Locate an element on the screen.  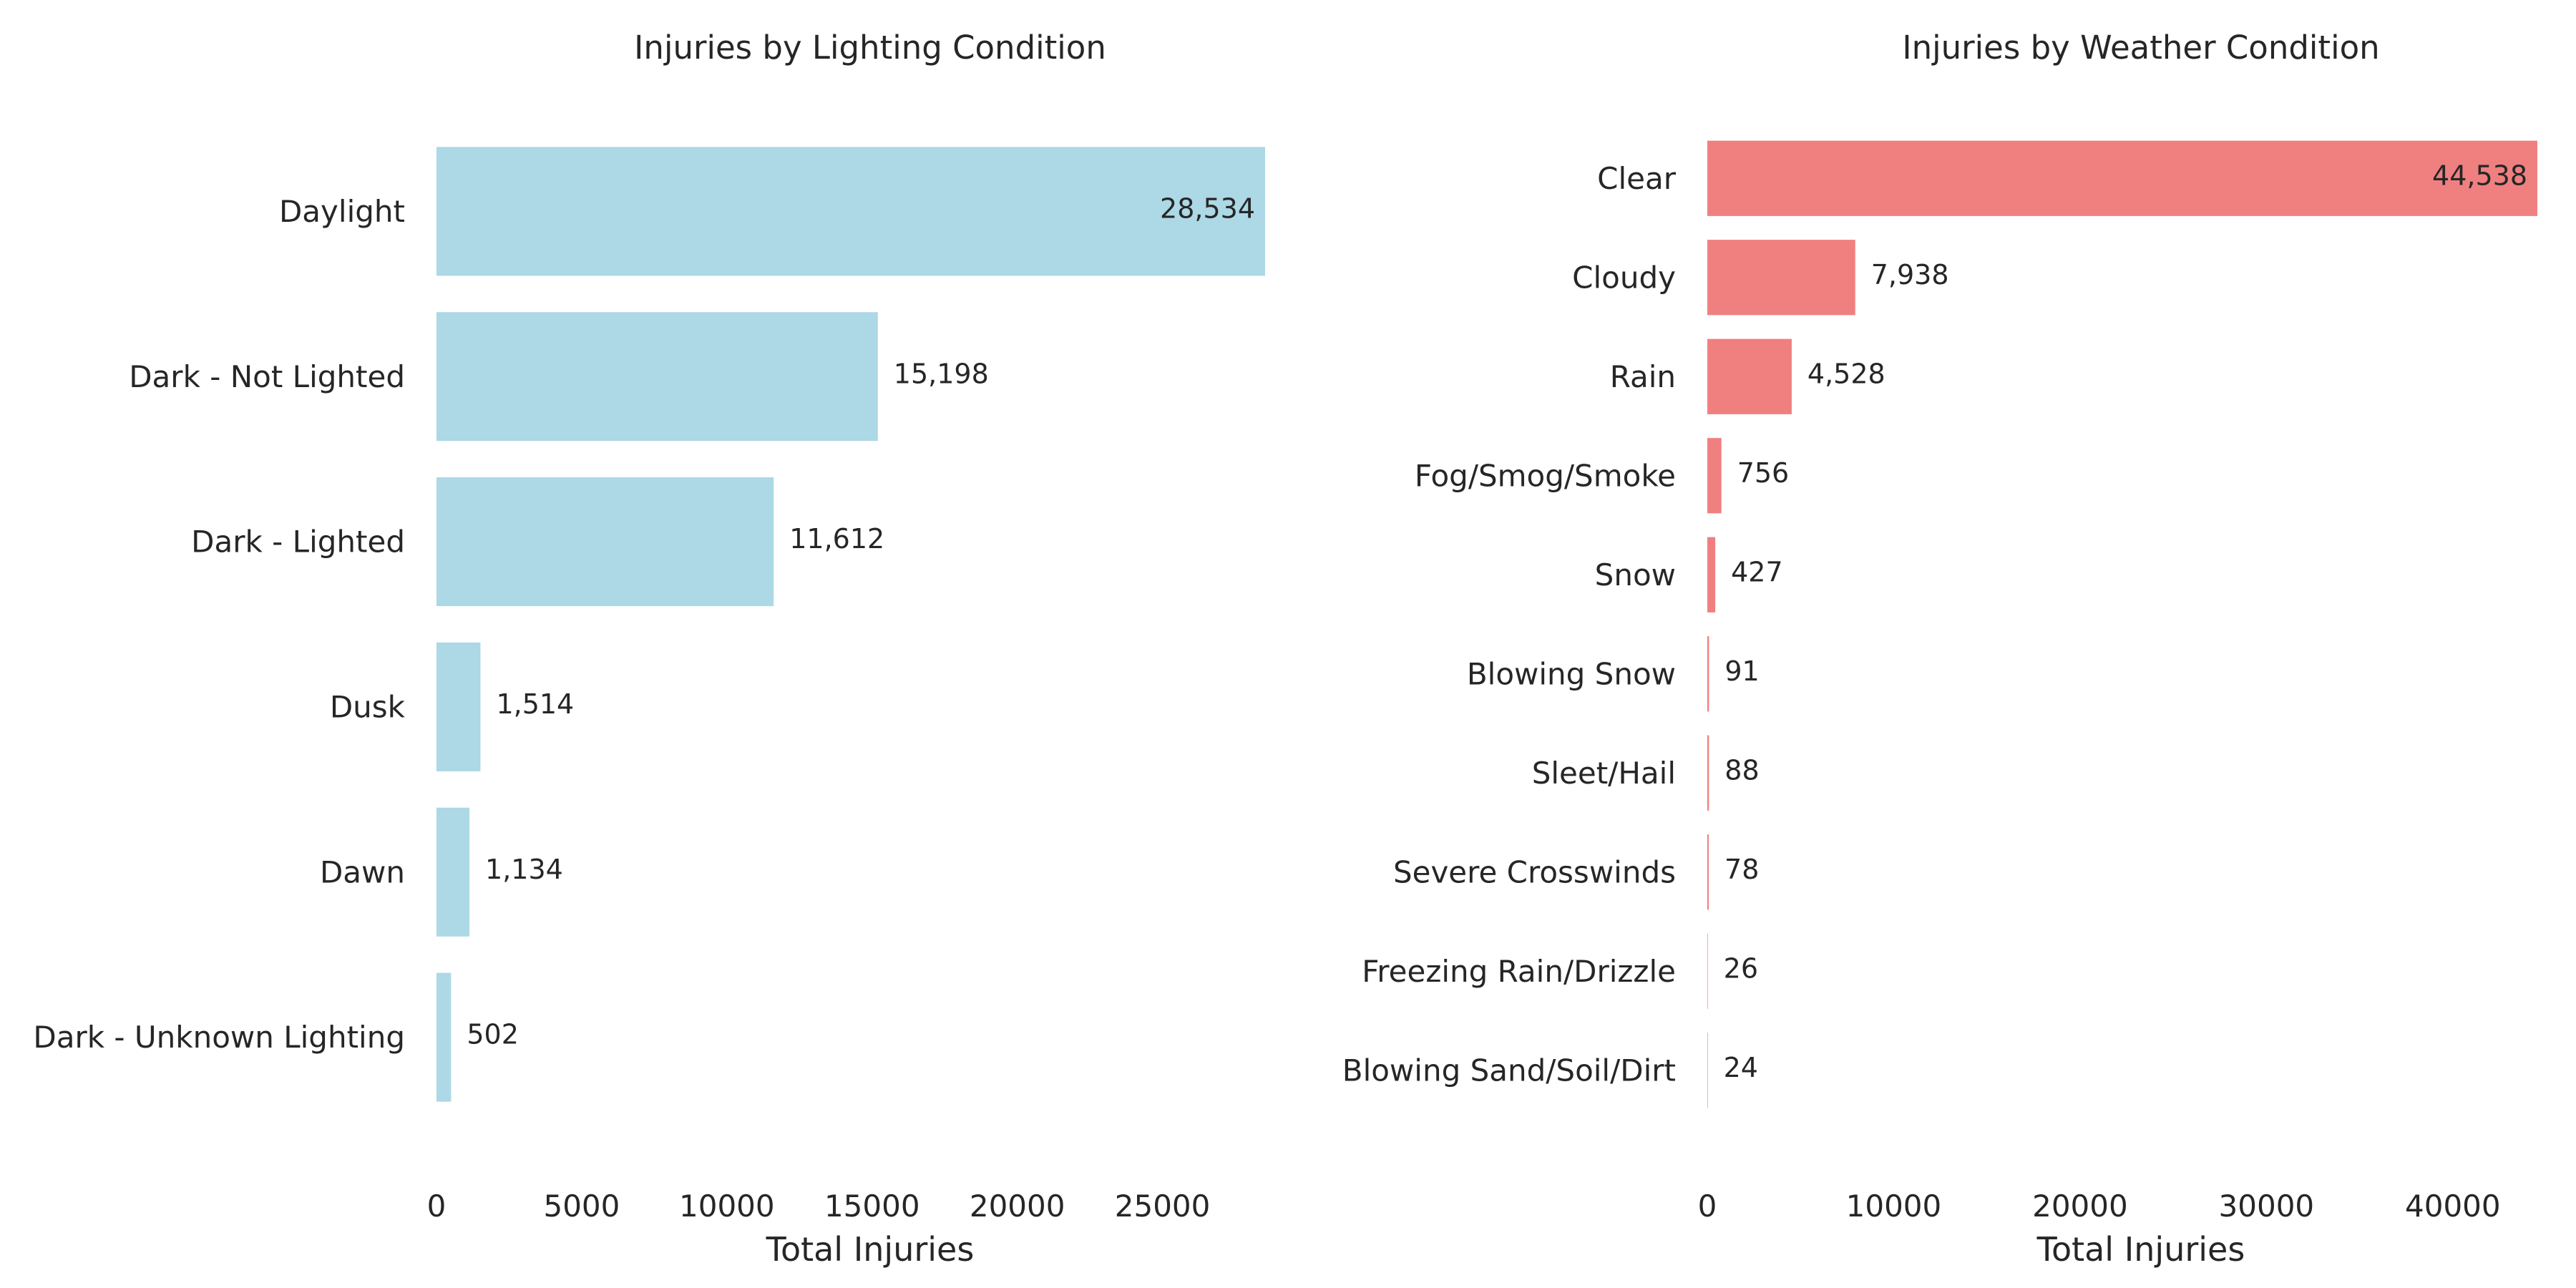
weather-value-label: 78 is located at coordinates (1741, 869).